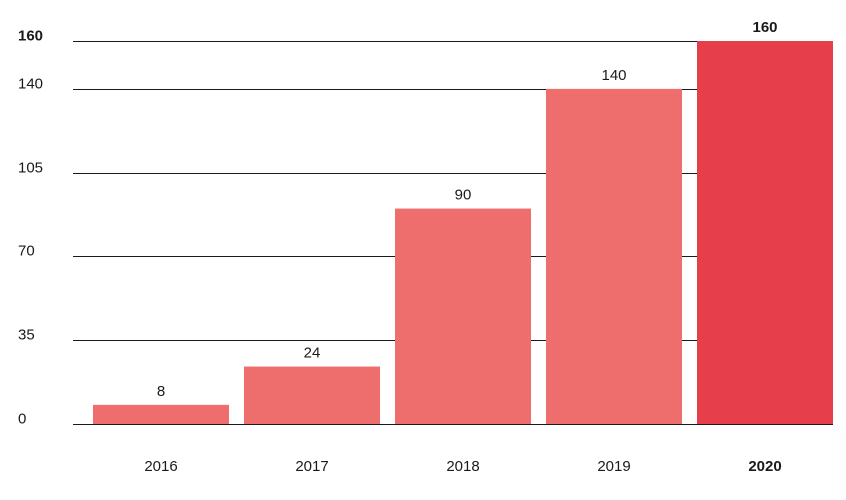 The height and width of the screenshot is (500, 846). What do you see at coordinates (463, 195) in the screenshot?
I see `value-label-2018: 90` at bounding box center [463, 195].